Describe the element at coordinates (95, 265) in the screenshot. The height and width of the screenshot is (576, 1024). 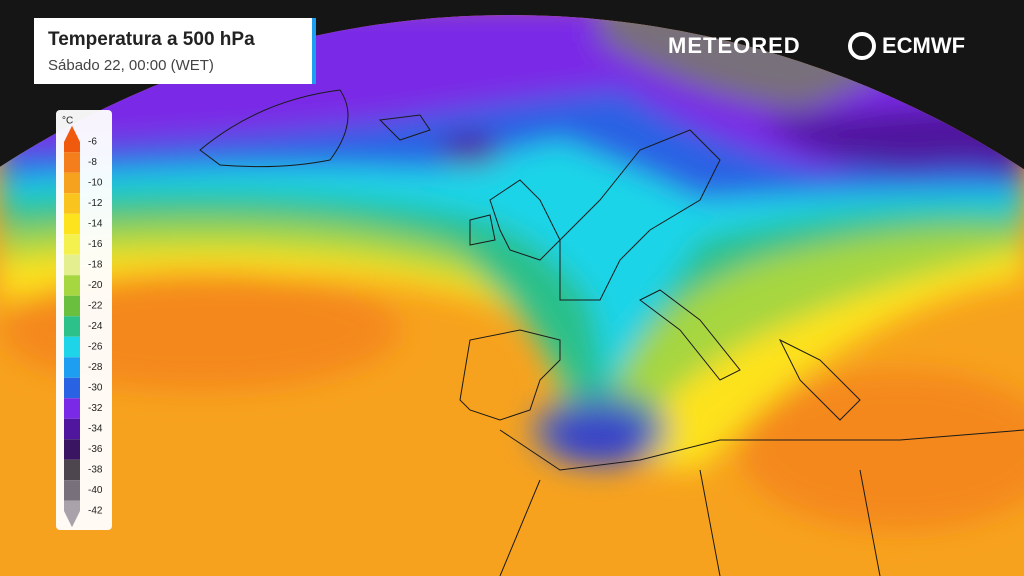
I see `legend-label: -18` at that location.